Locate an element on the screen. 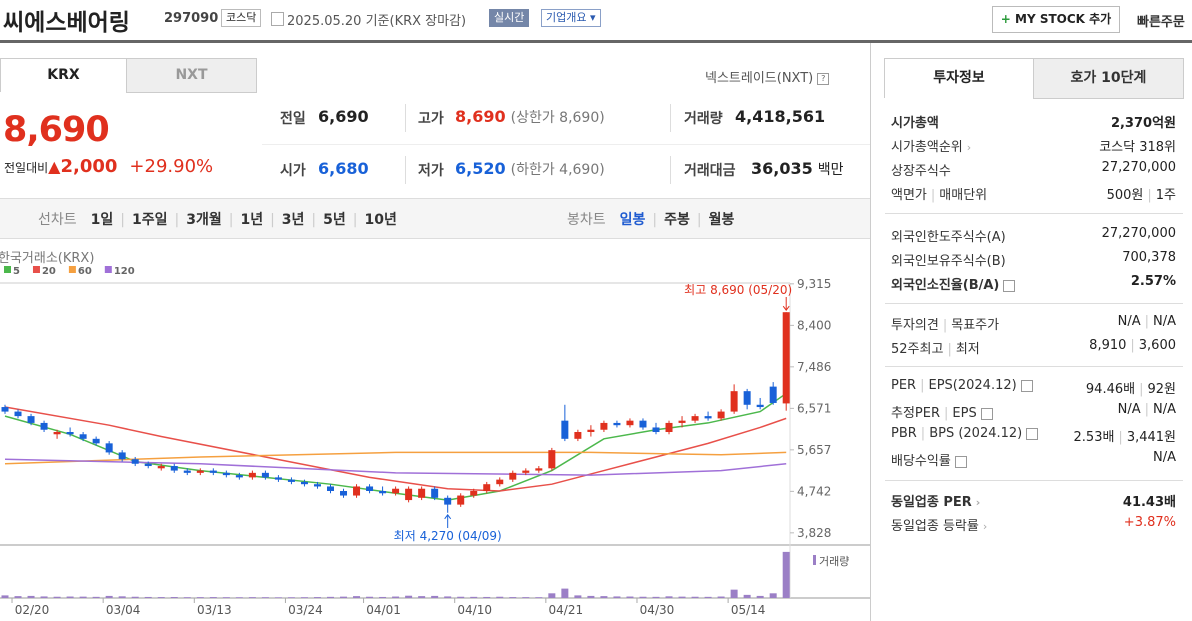  info-value: 94.46배 | 92원 is located at coordinates (1131, 387).